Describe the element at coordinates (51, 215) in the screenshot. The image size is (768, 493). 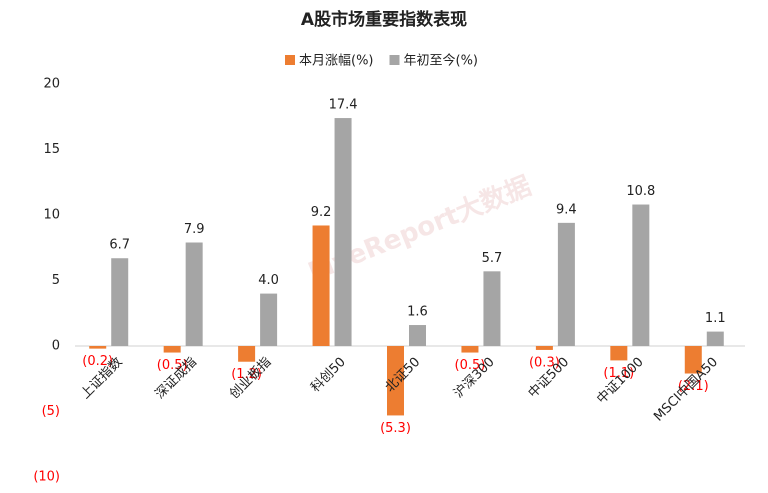
I see `y-tick-label: 10` at that location.